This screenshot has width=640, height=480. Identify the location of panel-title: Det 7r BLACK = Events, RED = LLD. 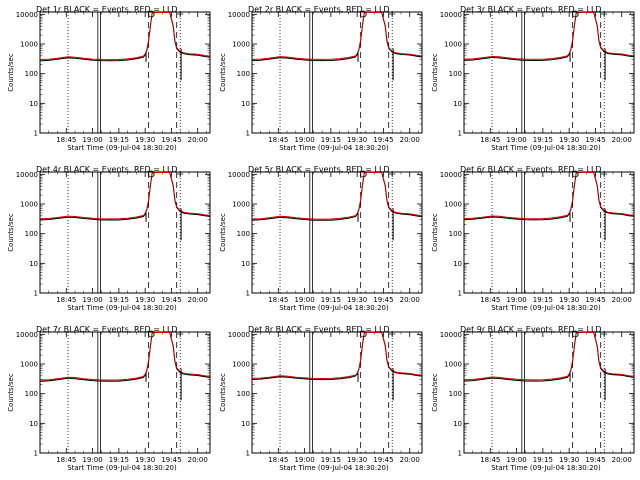
(107, 329).